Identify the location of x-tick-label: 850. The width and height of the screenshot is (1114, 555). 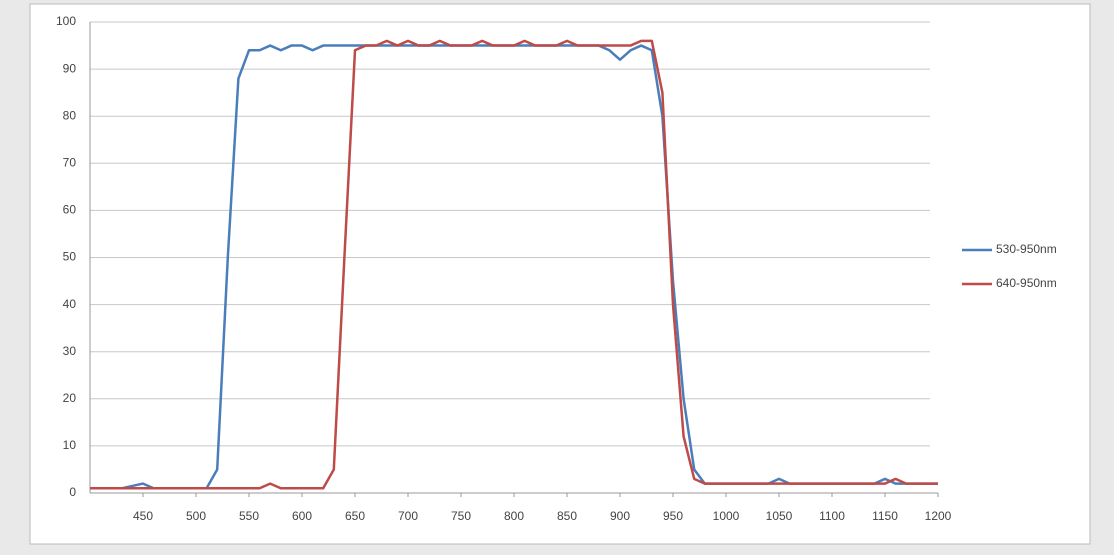
(567, 516).